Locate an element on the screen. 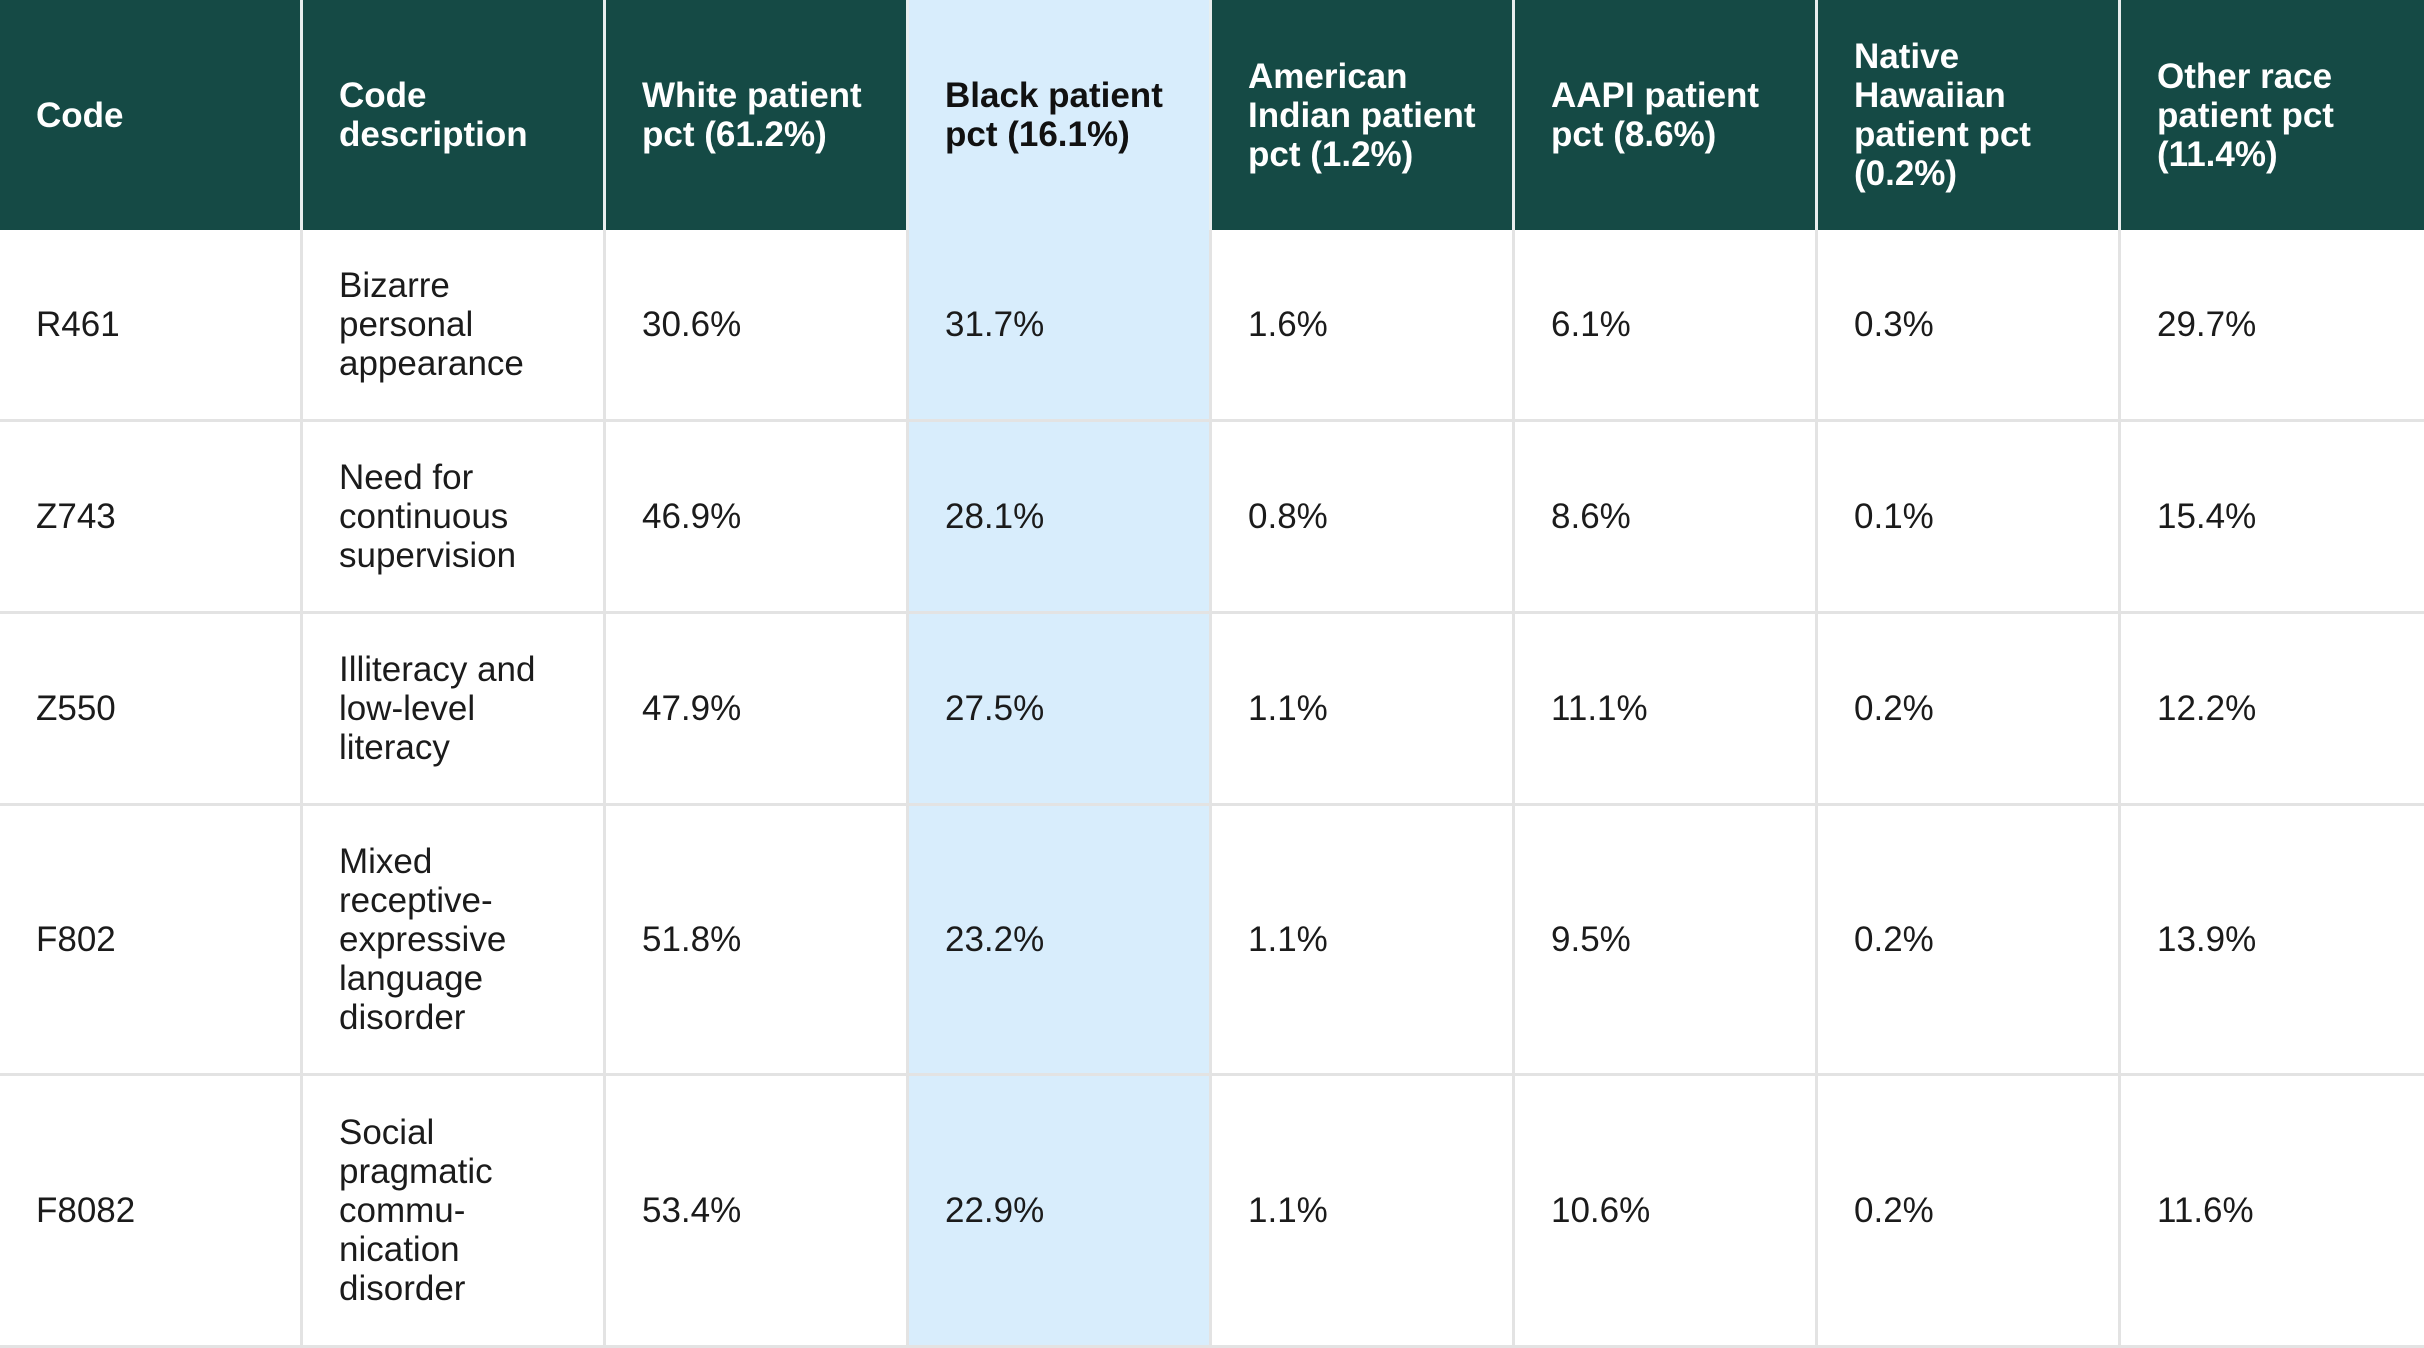  cell-other-race-pct-text: 12.2% is located at coordinates (2207, 708).